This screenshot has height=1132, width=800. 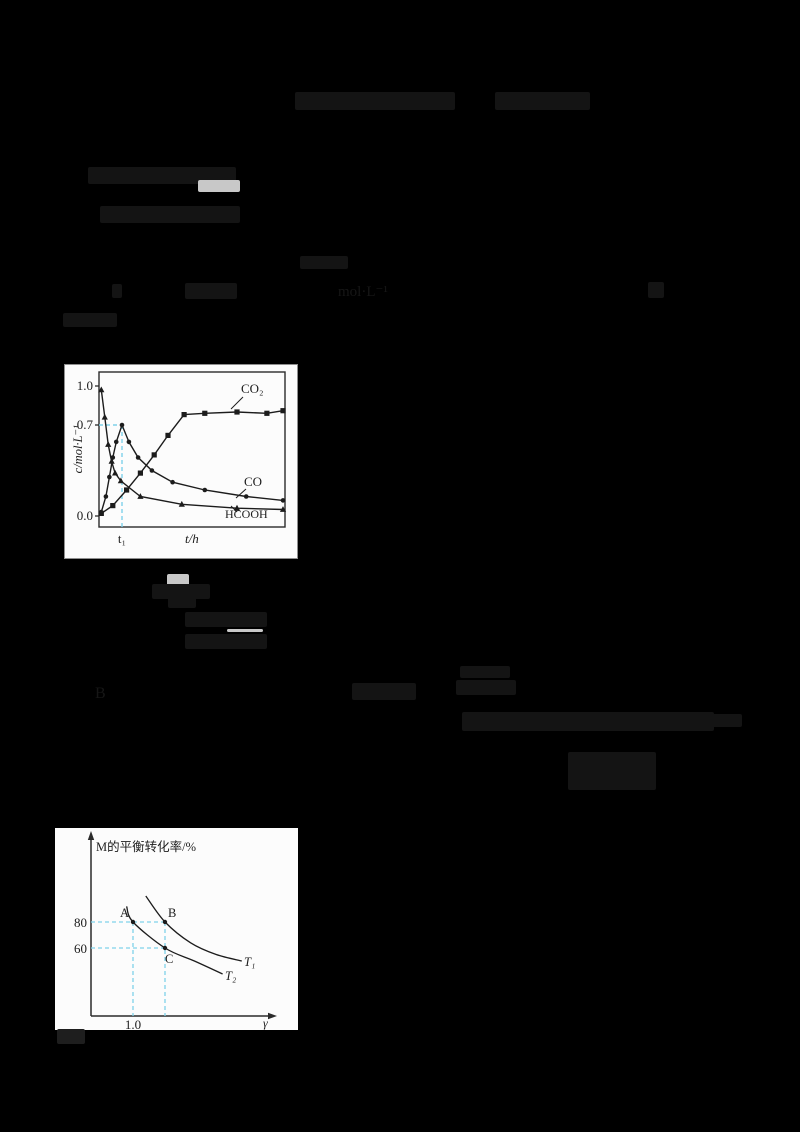 What do you see at coordinates (84, 424) in the screenshot?
I see `fig1-ytick-0.7: 0.7` at bounding box center [84, 424].